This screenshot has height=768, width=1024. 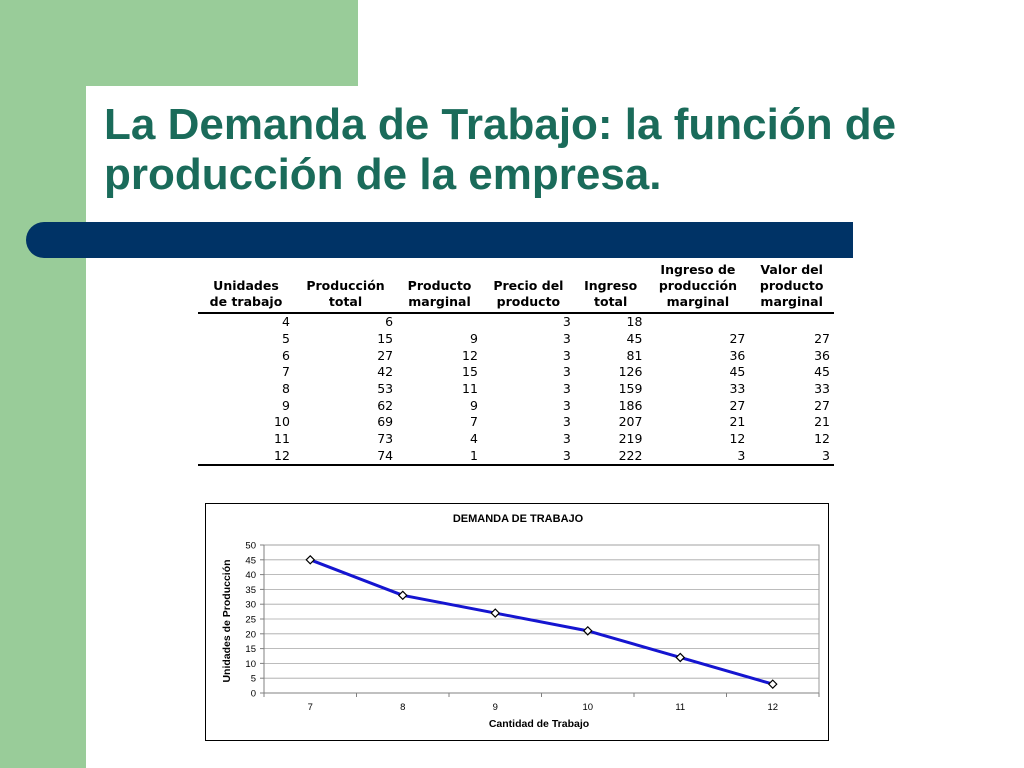 I want to click on header-label: Producto marginal, so click(x=439, y=293).